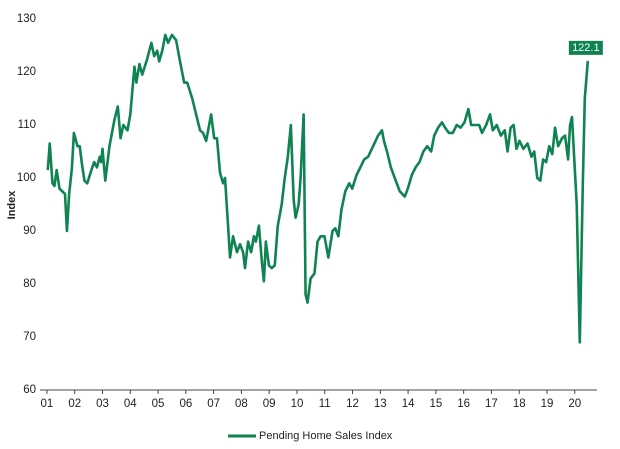 The width and height of the screenshot is (620, 449). I want to click on y-tick-label: 120, so click(26, 72).